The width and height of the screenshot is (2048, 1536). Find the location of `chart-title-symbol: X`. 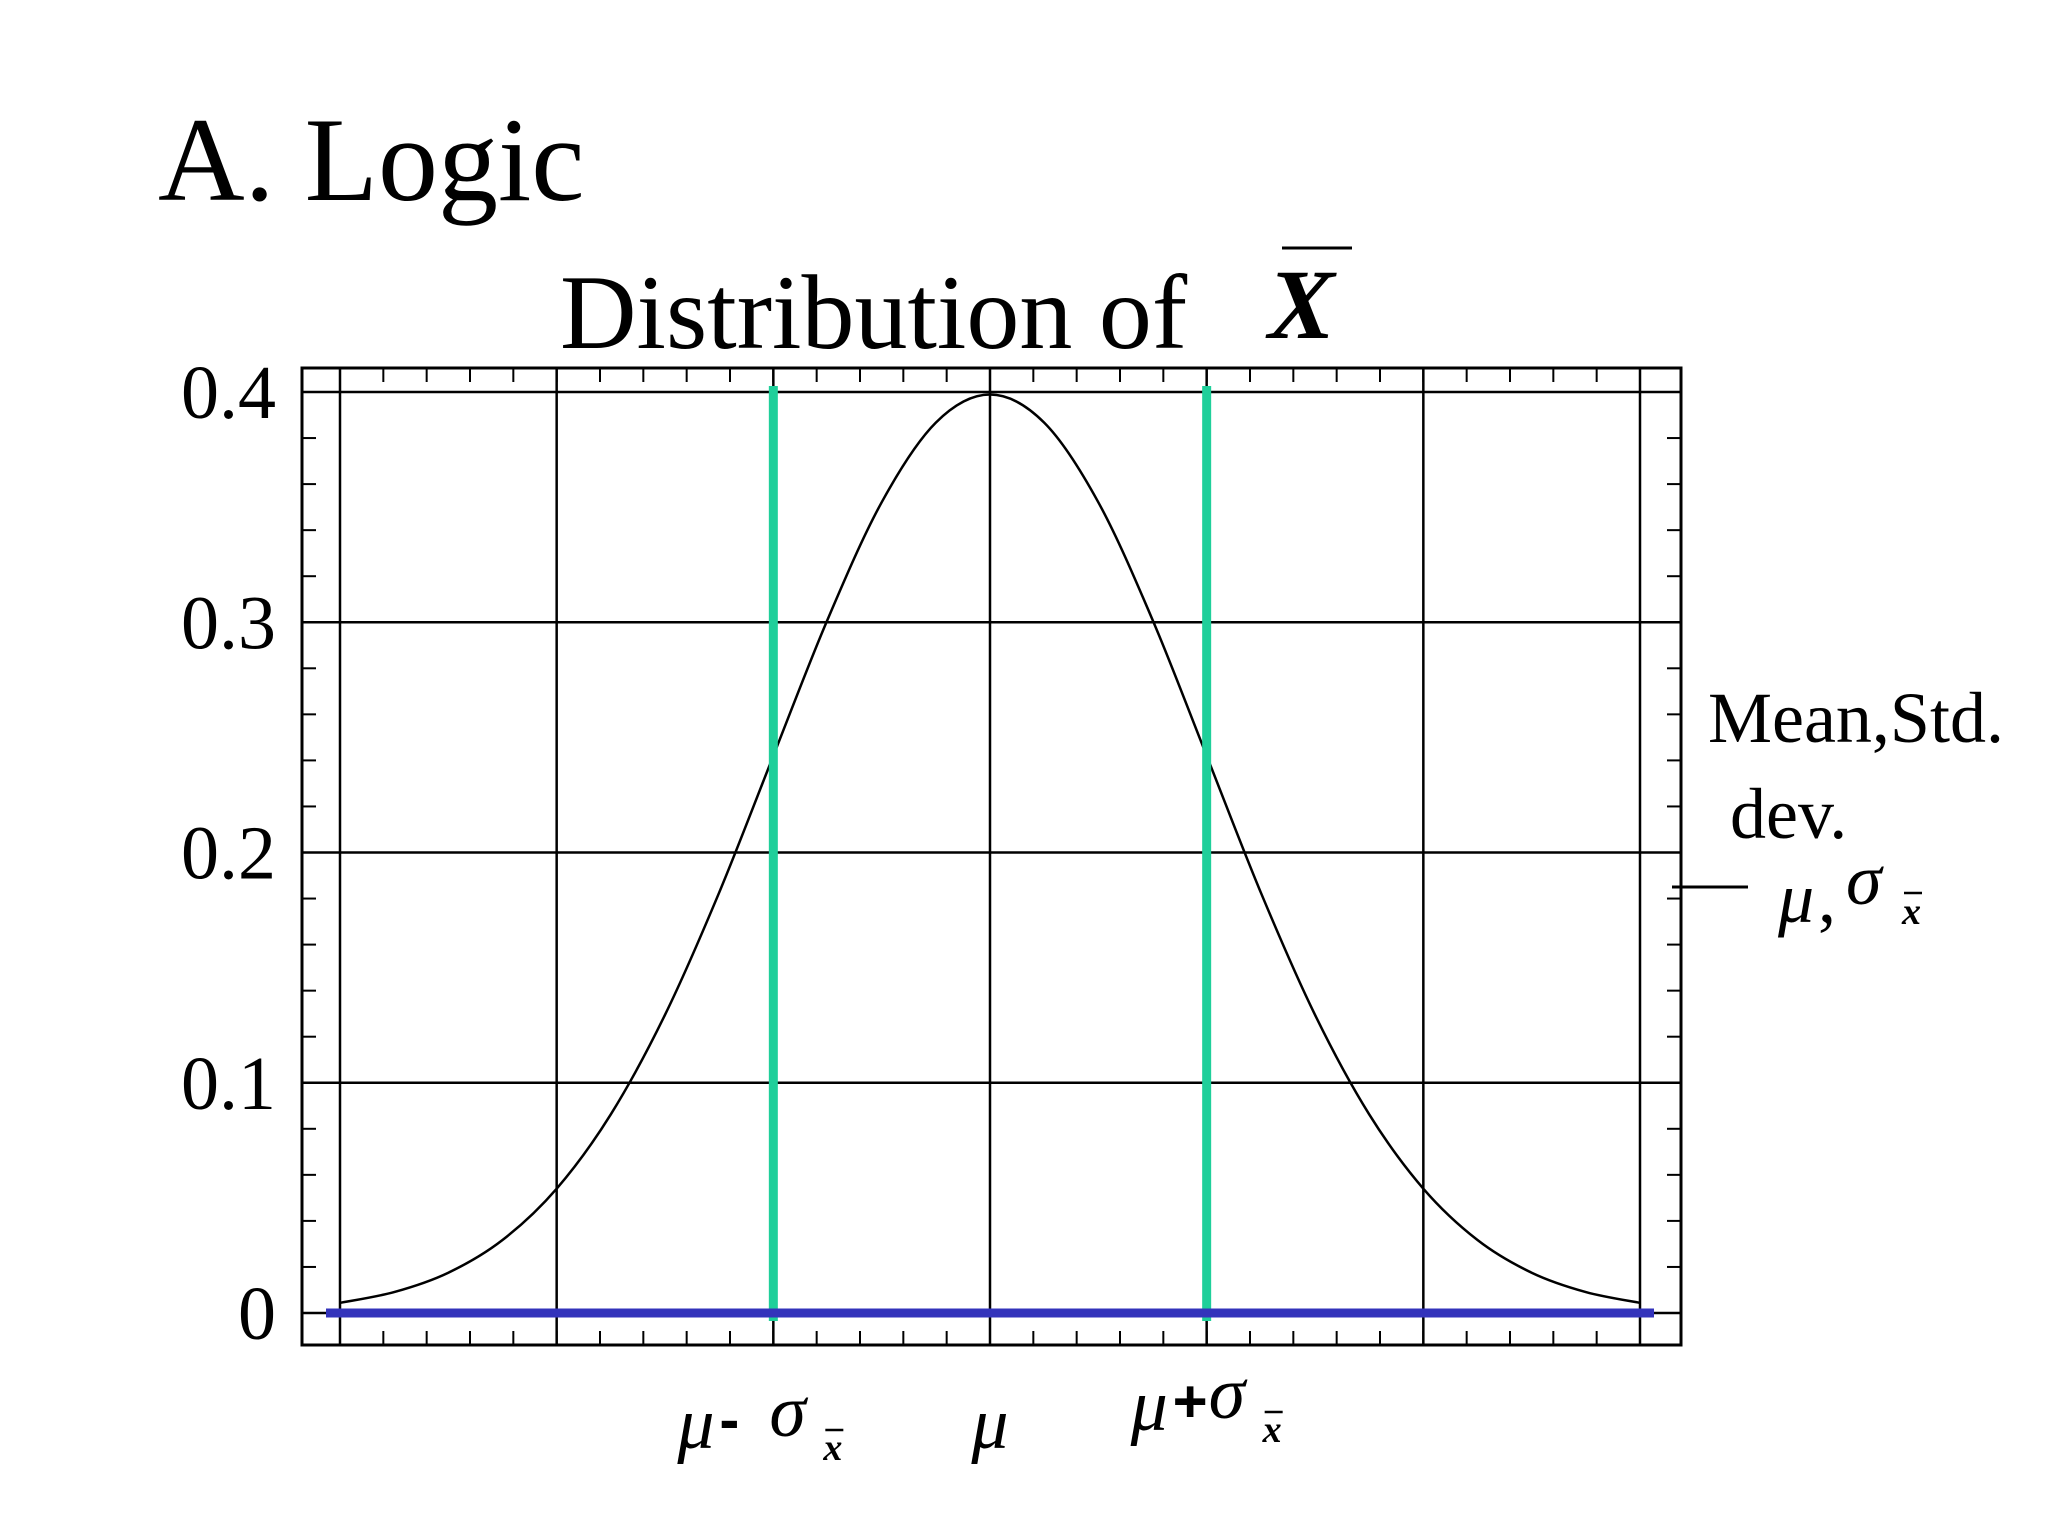

chart-title-symbol: X is located at coordinates (1301, 304).